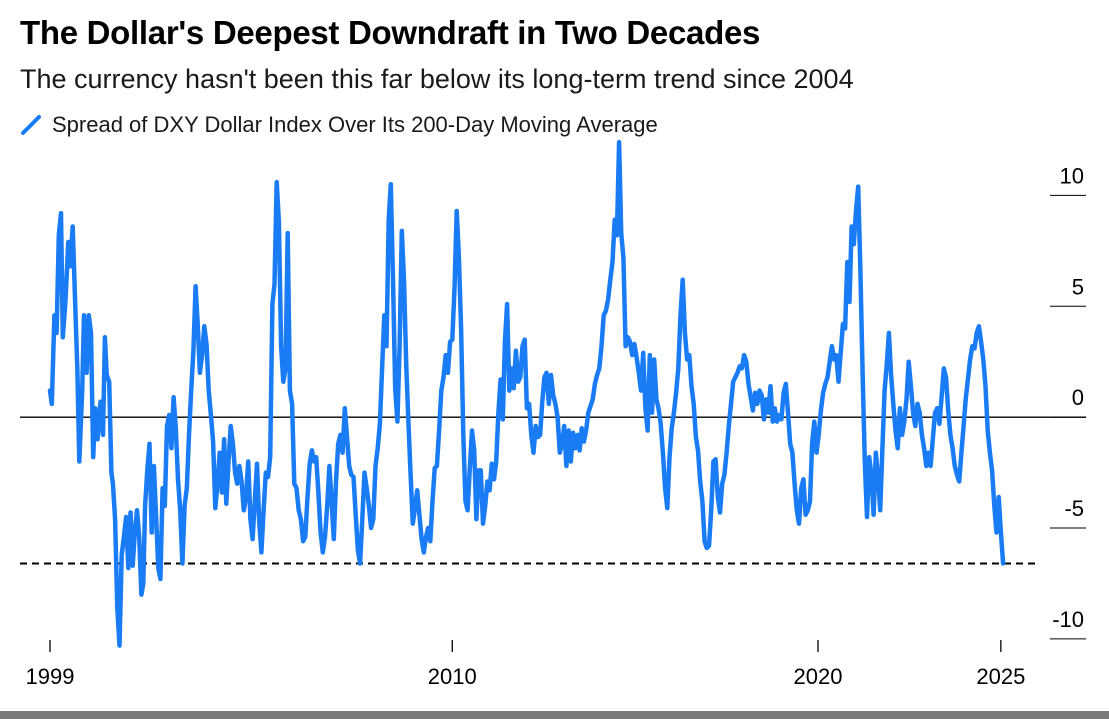  Describe the element at coordinates (1078, 397) in the screenshot. I see `y-tick-label: 0` at that location.